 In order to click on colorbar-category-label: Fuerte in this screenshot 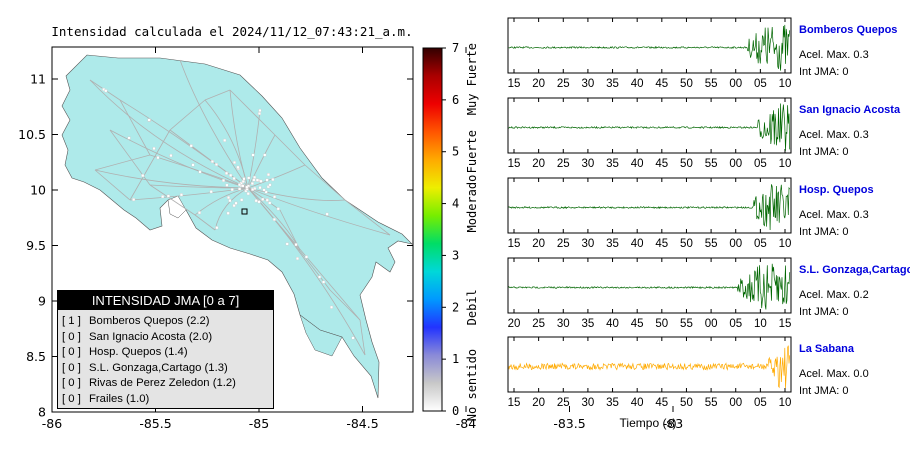, I will do `click(472, 151)`.